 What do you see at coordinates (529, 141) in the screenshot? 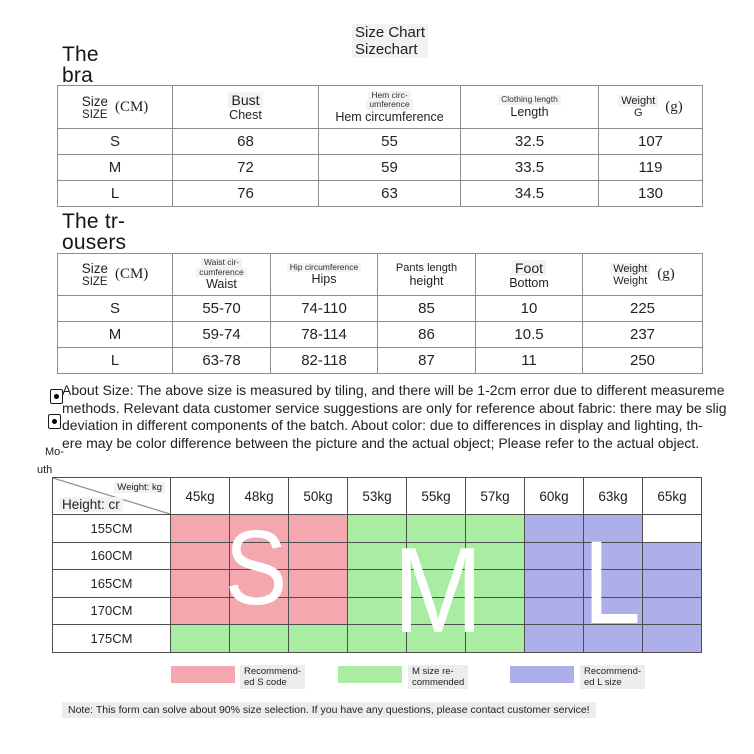
I see `bra-table-row-cell-length: 32.5` at bounding box center [529, 141].